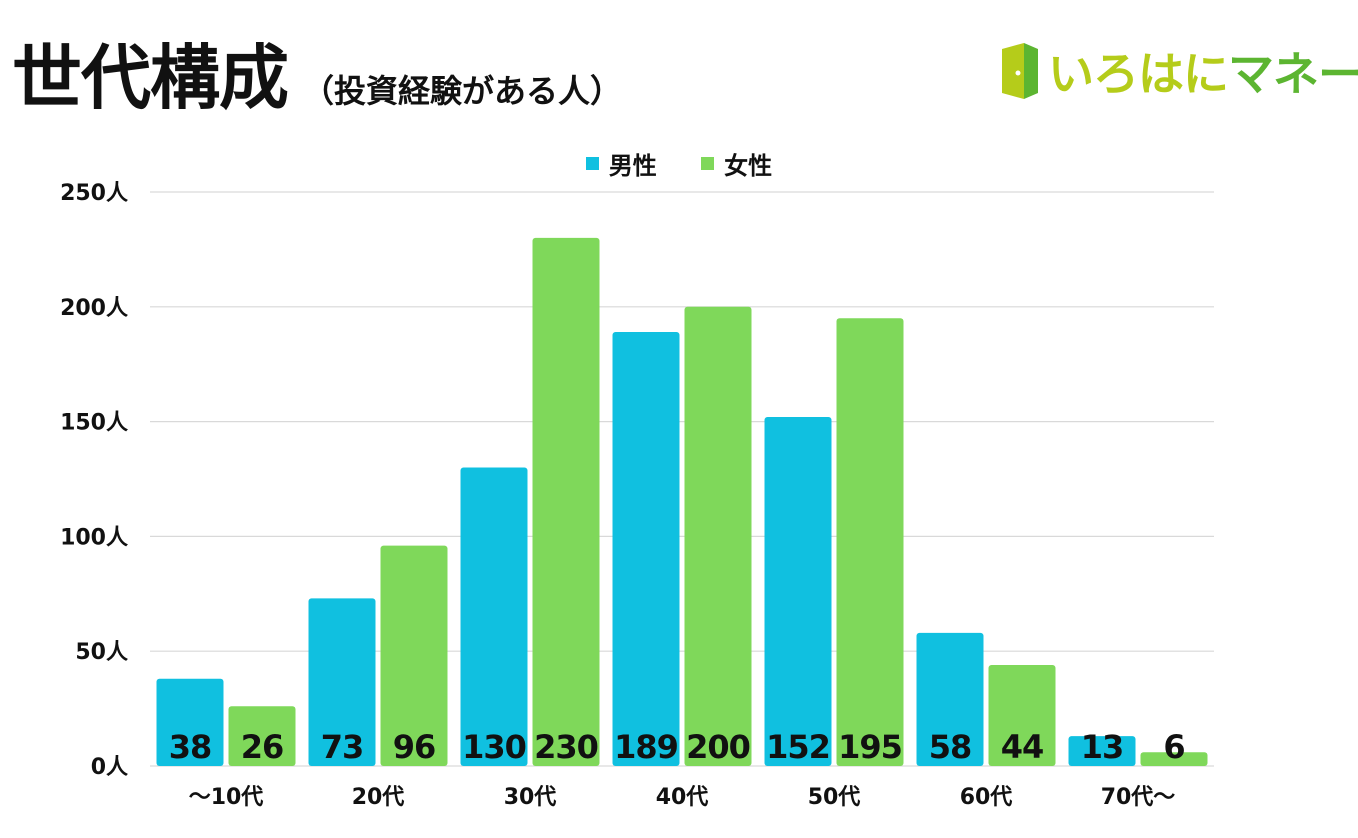 The width and height of the screenshot is (1358, 838). I want to click on legend-swatch-male, so click(592, 163).